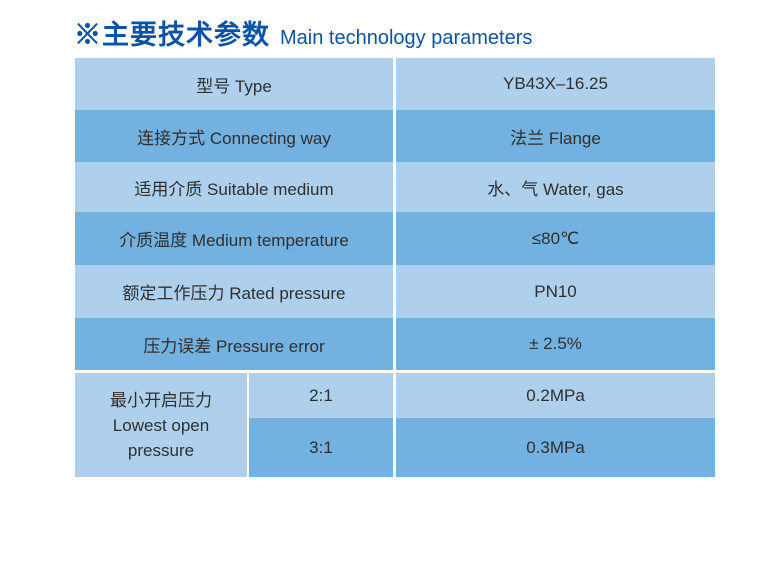  What do you see at coordinates (555, 138) in the screenshot?
I see `row-value-connecting-way: 法兰 Flange` at bounding box center [555, 138].